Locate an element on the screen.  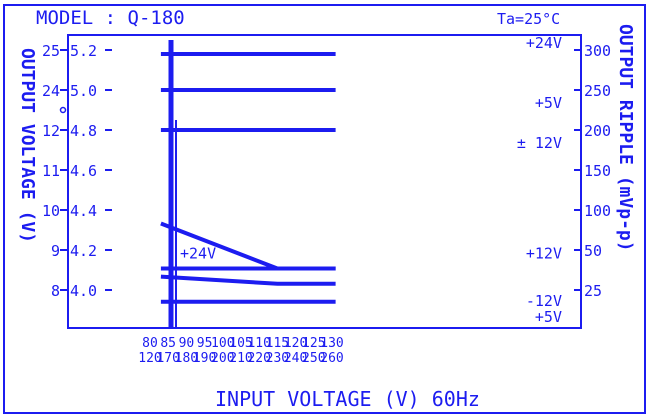
x-tick-label-low: 95 is located at coordinates (205, 343).